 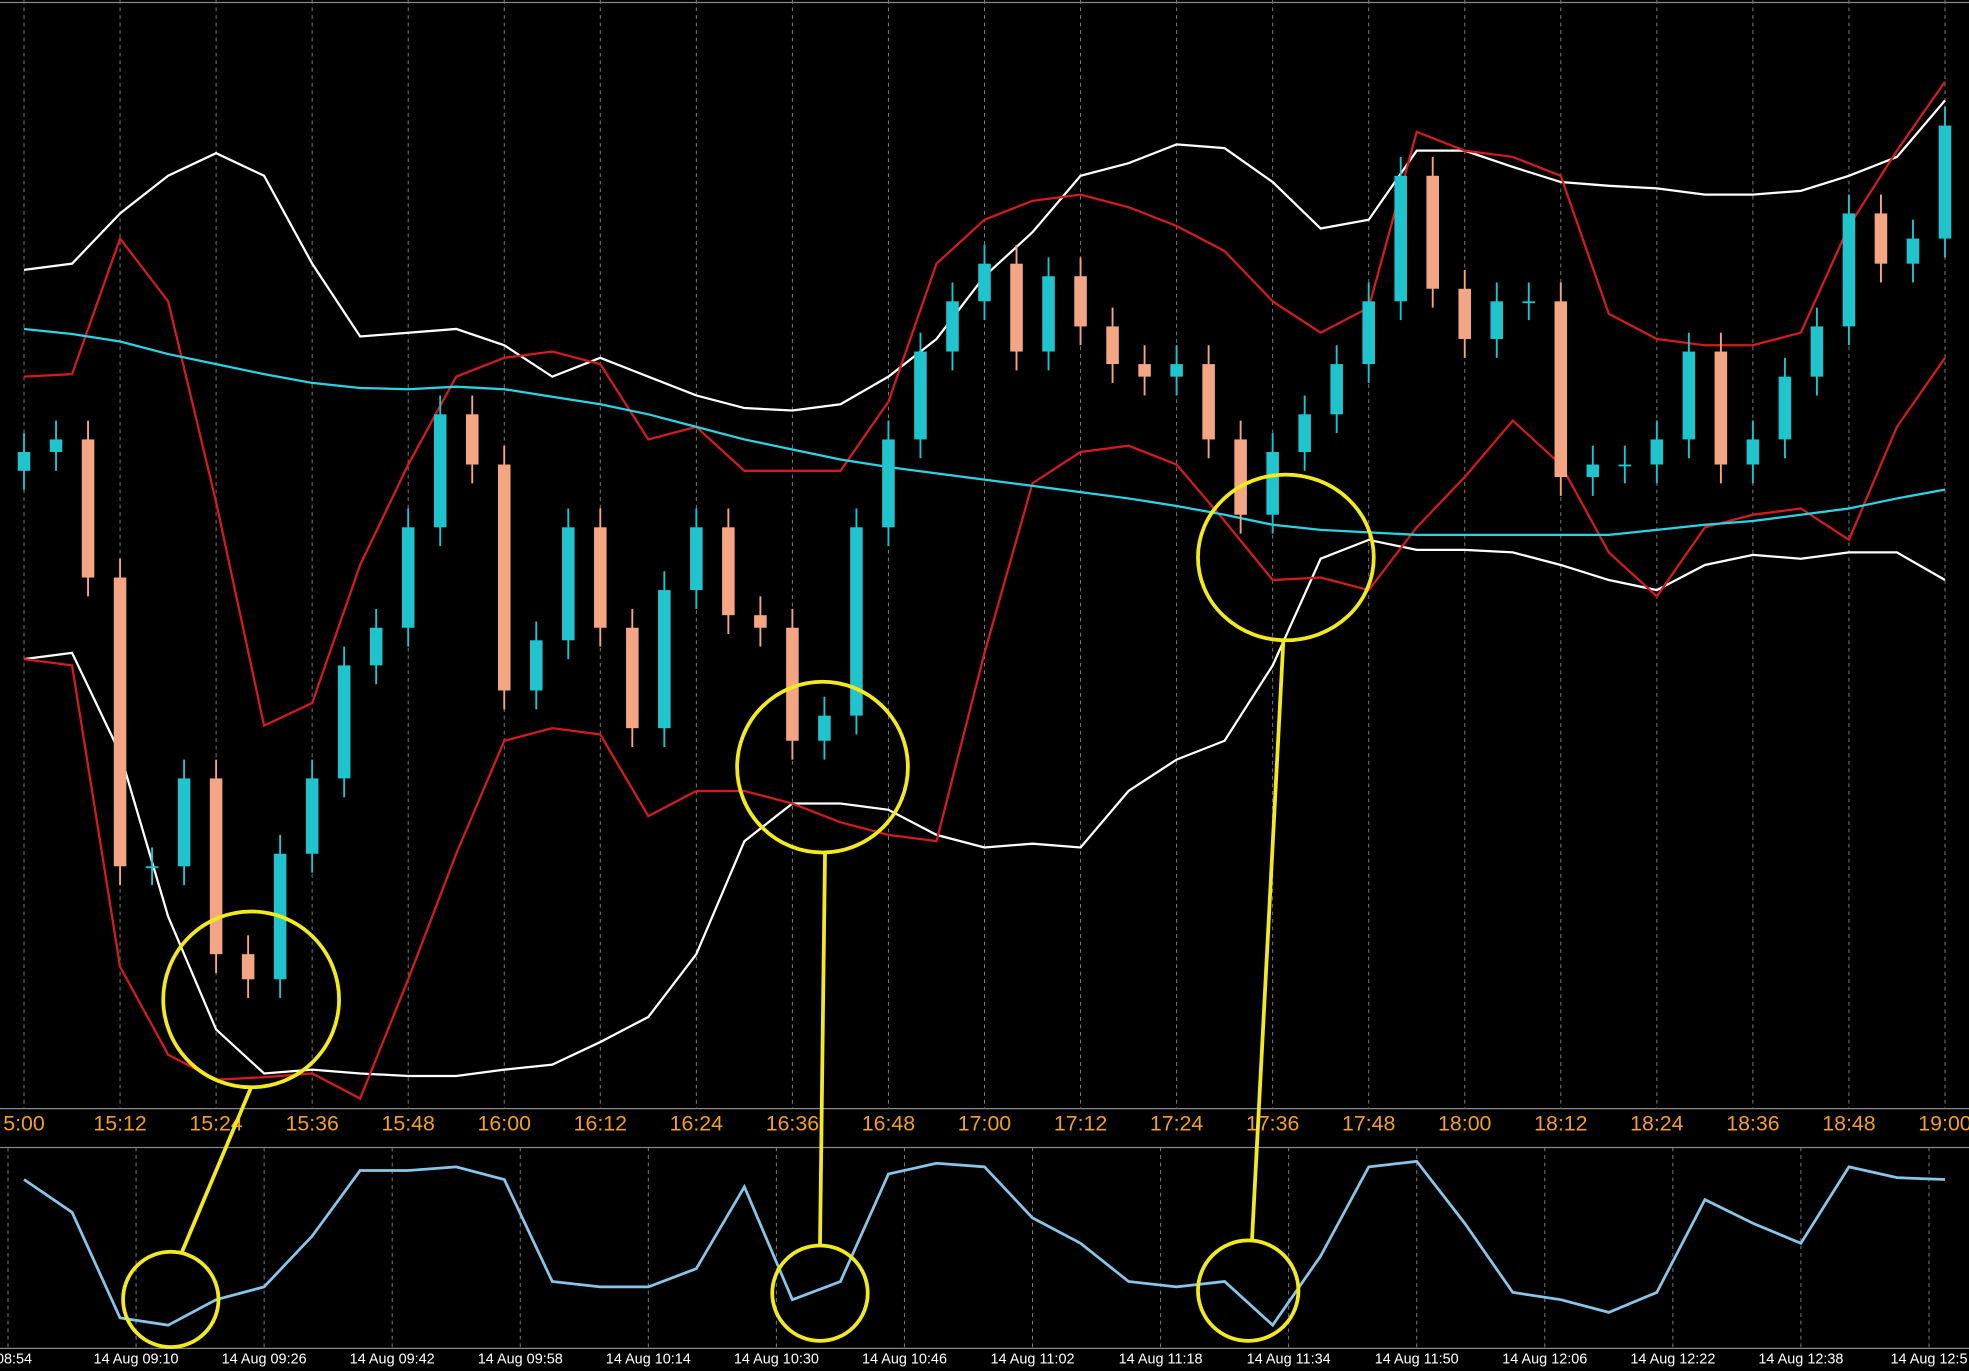 What do you see at coordinates (119, 1124) in the screenshot?
I see `x-tick-label: 15:12` at bounding box center [119, 1124].